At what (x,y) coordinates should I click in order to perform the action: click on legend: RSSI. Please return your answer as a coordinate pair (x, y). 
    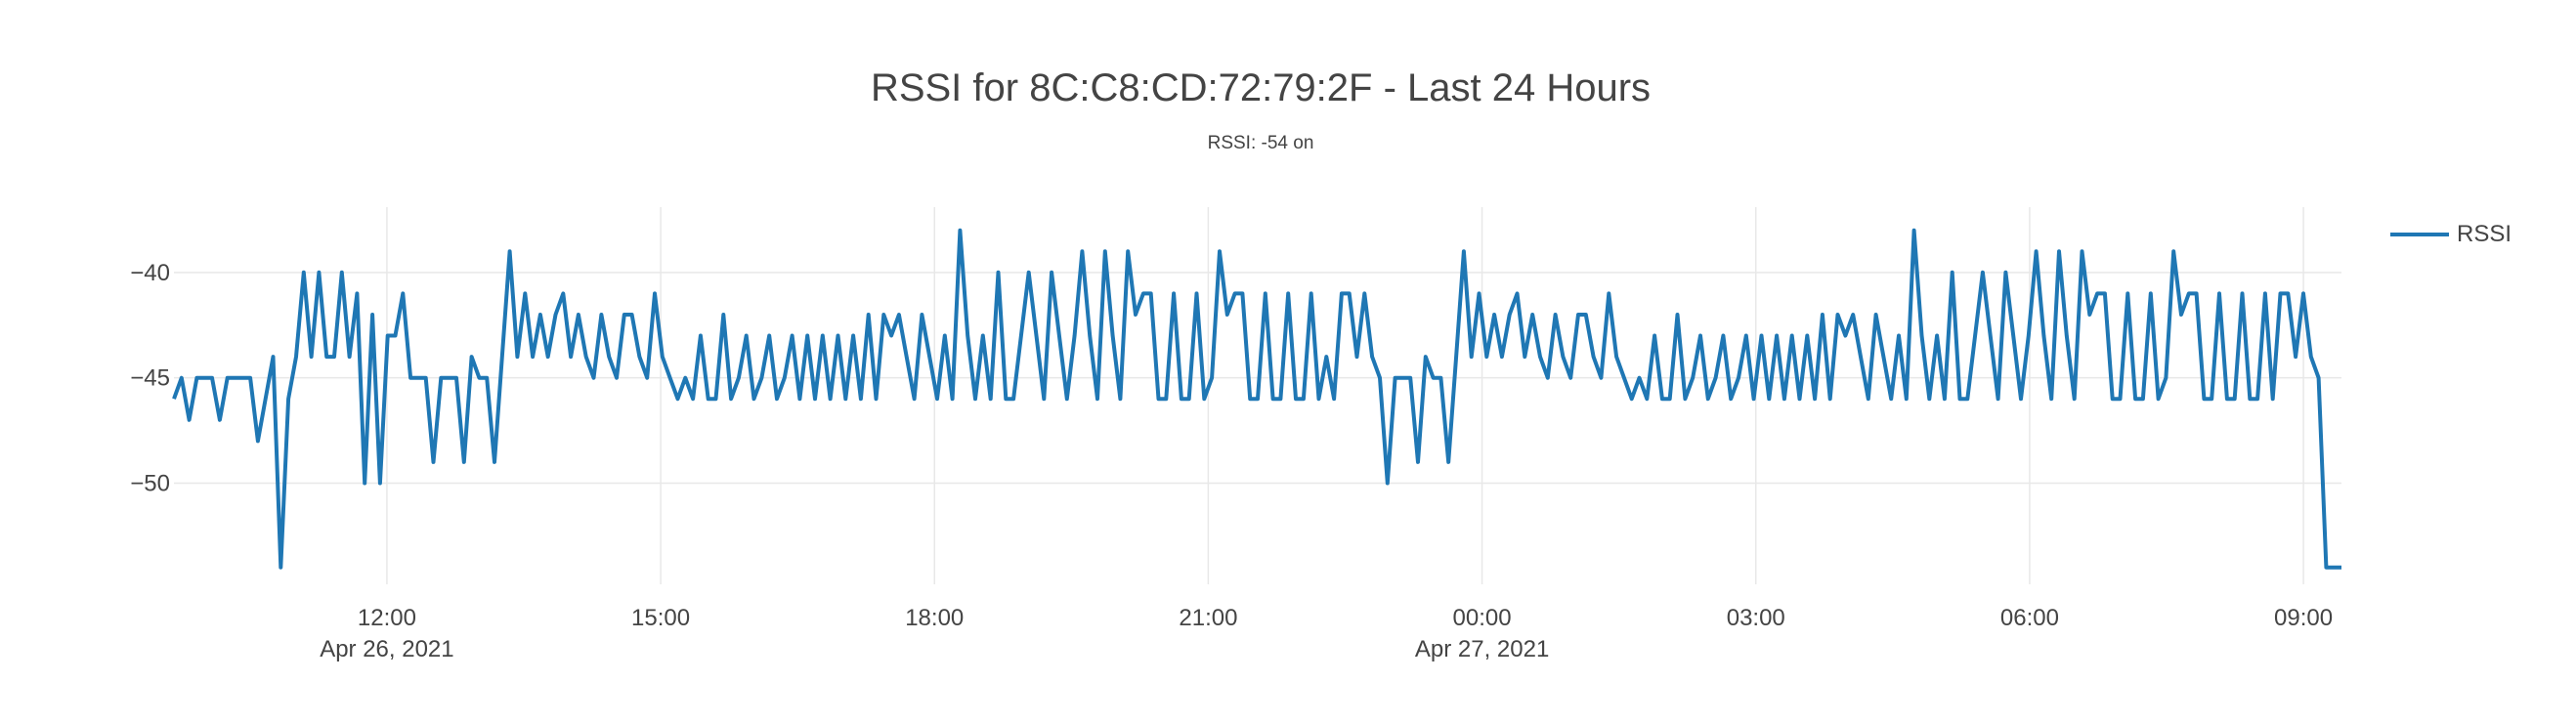
    Looking at the image, I should click on (2451, 234).